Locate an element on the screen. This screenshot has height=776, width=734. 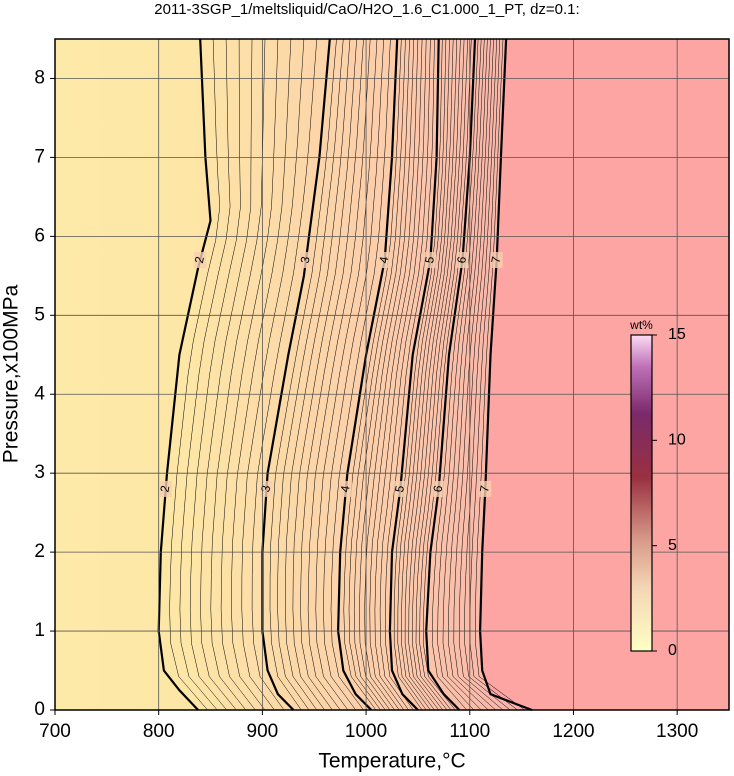
colorbar-label: wt% is located at coordinates (641, 325).